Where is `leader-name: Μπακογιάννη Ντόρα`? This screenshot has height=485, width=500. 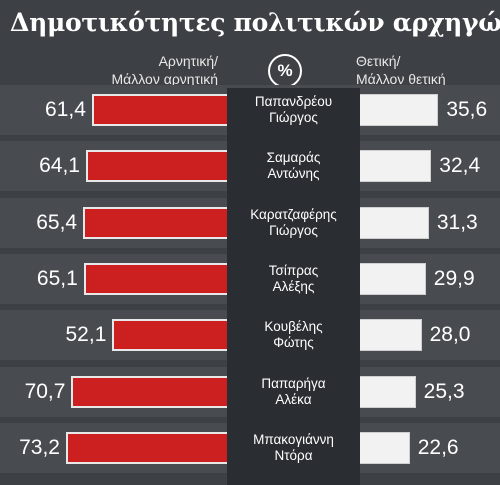
leader-name: Μπακογιάννη Ντόρα is located at coordinates (293, 448).